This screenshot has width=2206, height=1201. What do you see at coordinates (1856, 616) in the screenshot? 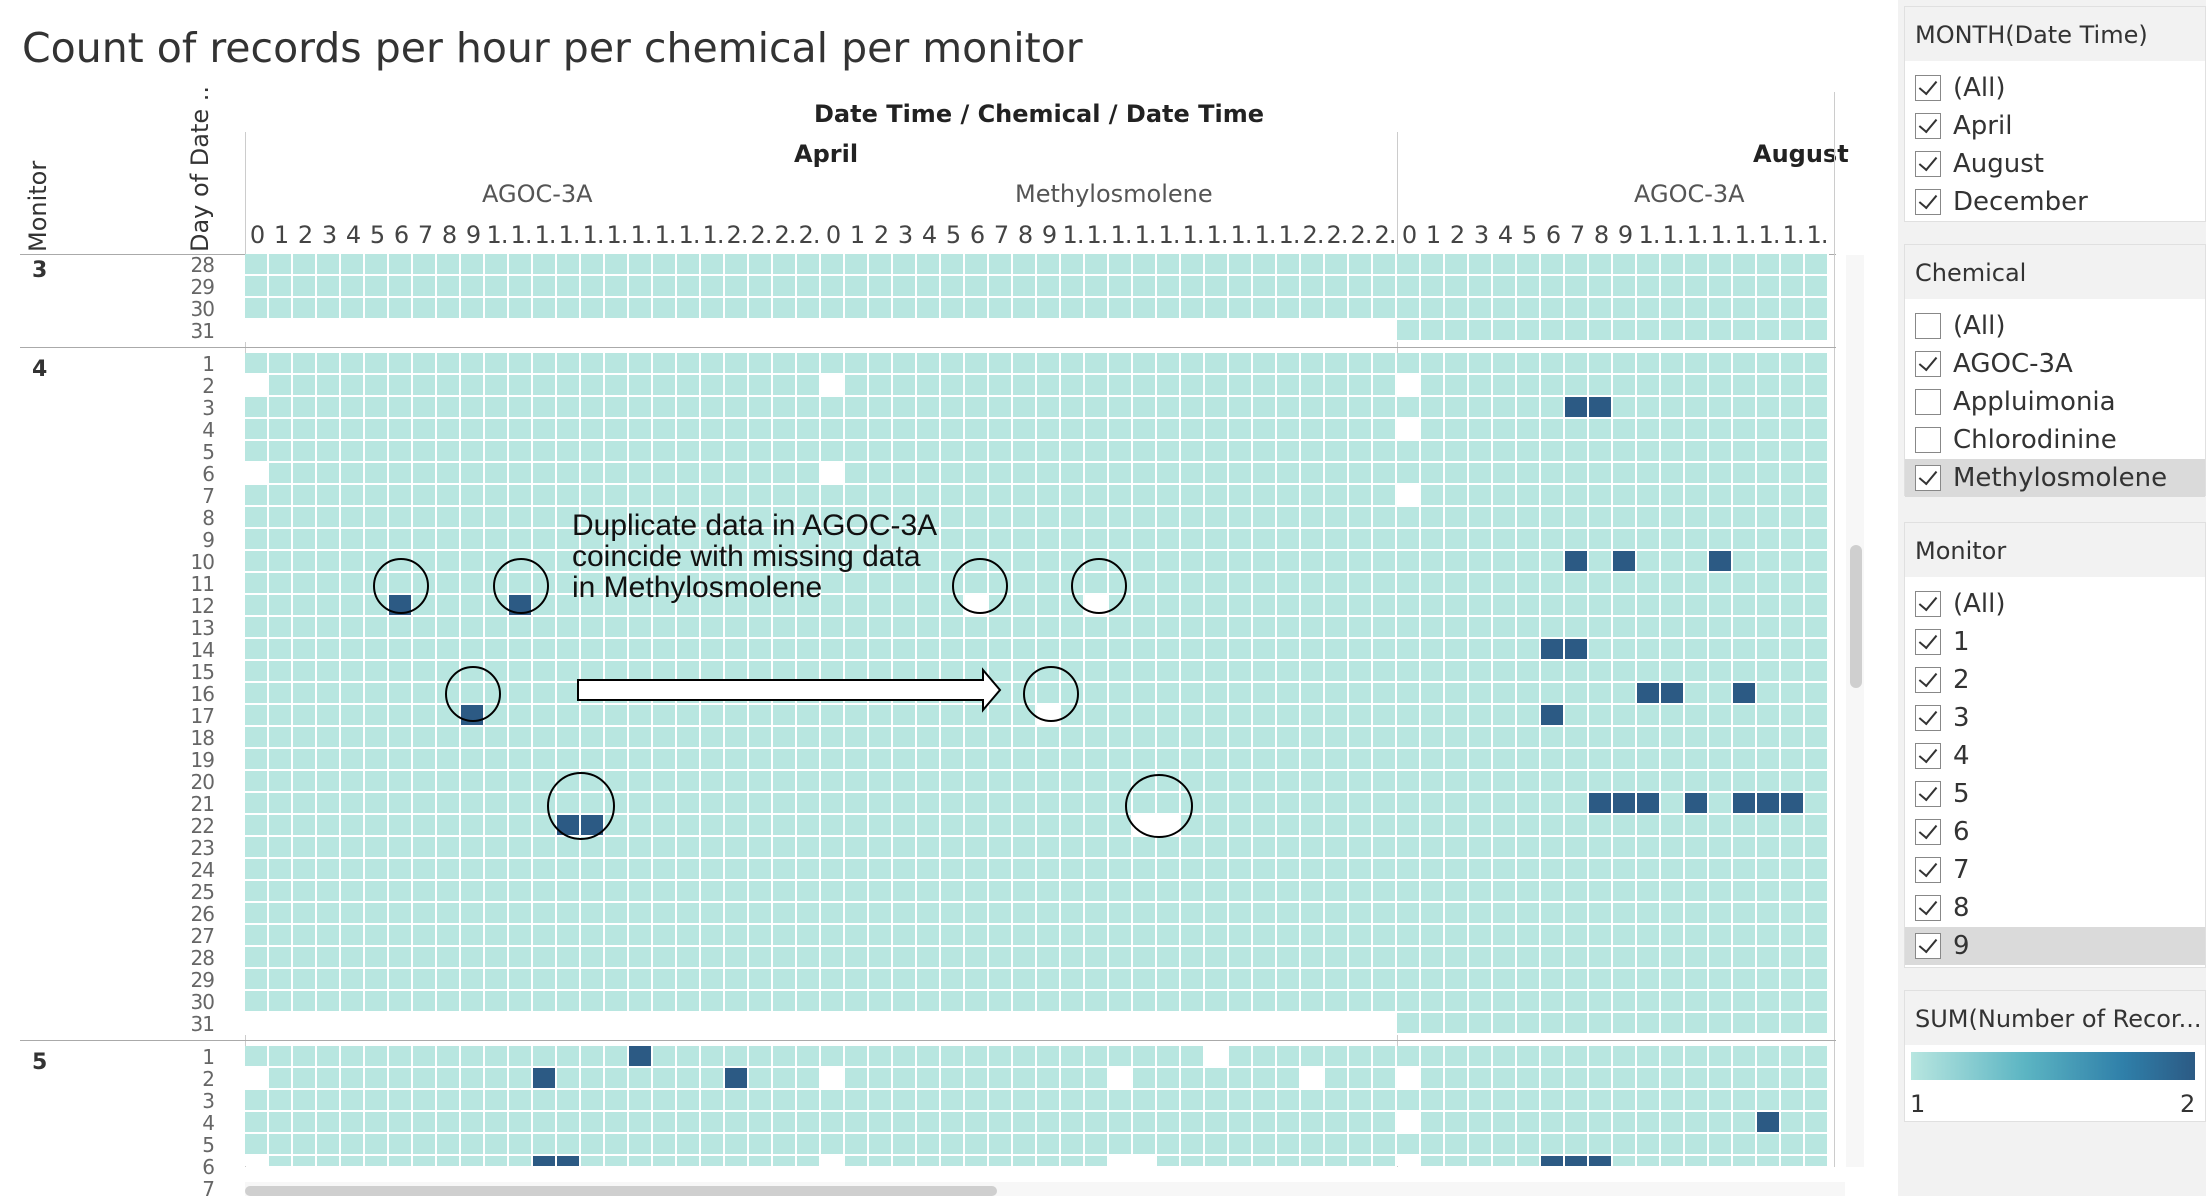
I see `vertical-scrollbar-thumb` at bounding box center [1856, 616].